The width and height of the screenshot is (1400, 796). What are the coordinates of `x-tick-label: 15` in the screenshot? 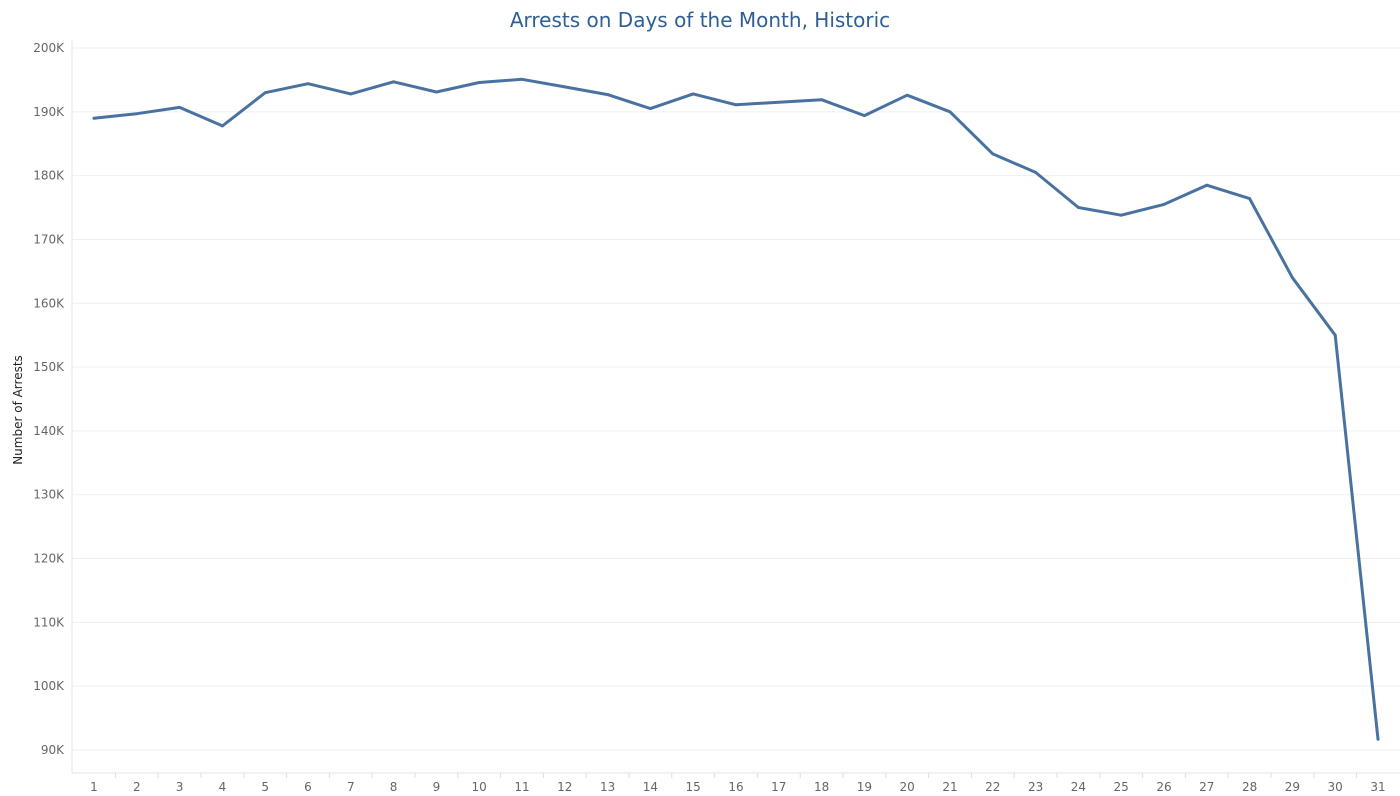 It's located at (693, 787).